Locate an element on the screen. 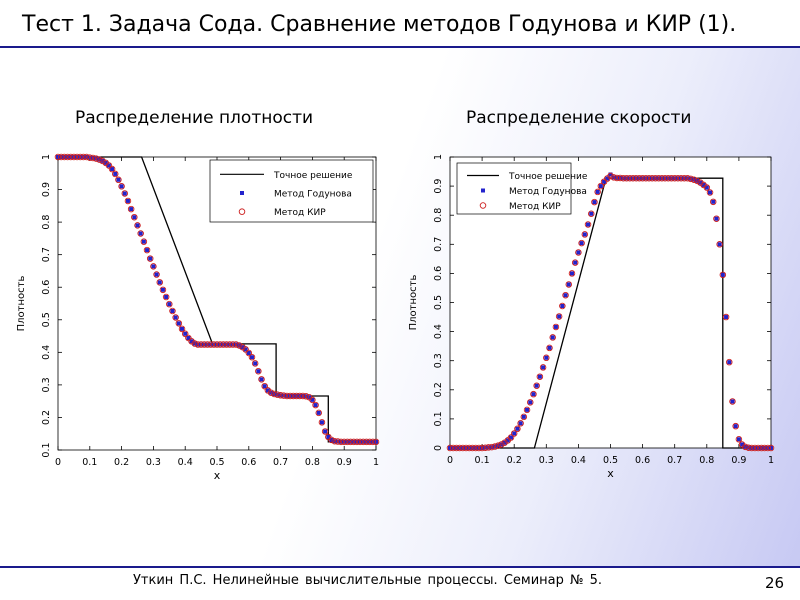 The image size is (800, 600). legend-label: Точное решение is located at coordinates (548, 177).